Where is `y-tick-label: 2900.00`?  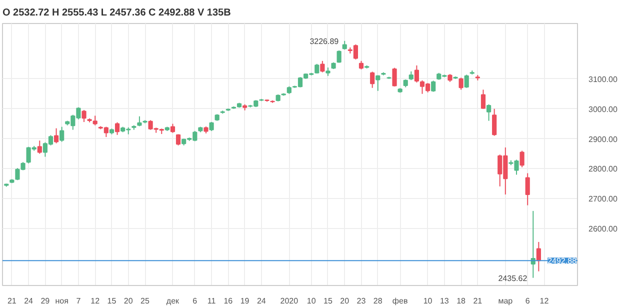 y-tick-label: 2900.00 is located at coordinates (603, 139).